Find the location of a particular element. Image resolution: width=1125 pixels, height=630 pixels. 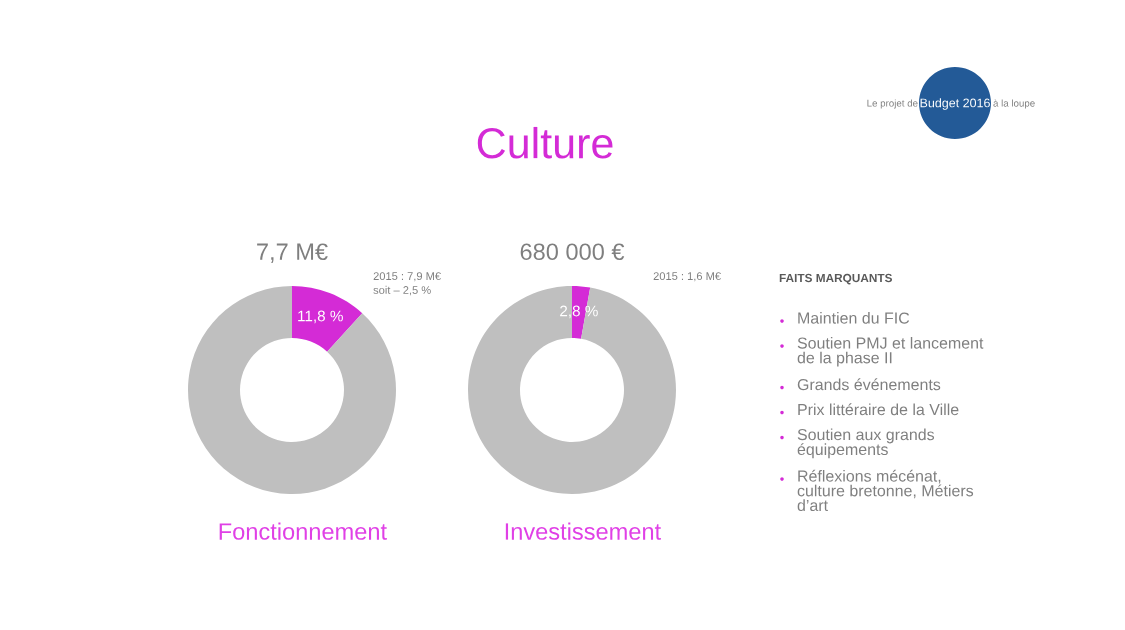

text: Soutien aux grands équipements is located at coordinates (866, 443).